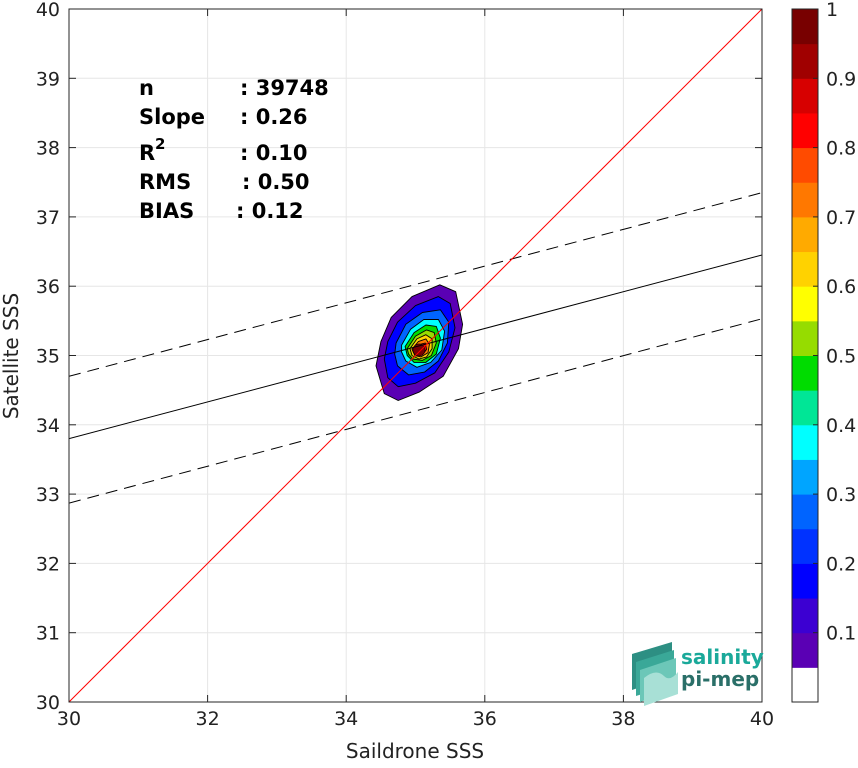 This screenshot has height=768, width=858. What do you see at coordinates (48, 287) in the screenshot?
I see `y-tick-label: 36` at bounding box center [48, 287].